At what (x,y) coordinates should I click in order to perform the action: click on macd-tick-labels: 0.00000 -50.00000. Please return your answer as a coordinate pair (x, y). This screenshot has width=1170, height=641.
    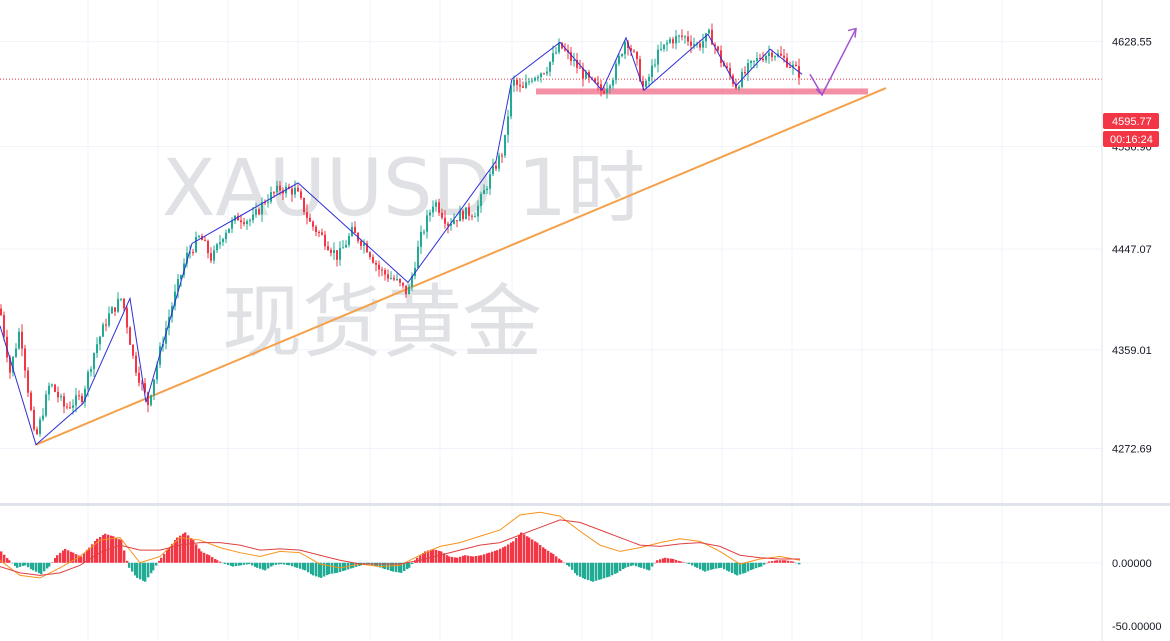
    Looking at the image, I should click on (1137, 595).